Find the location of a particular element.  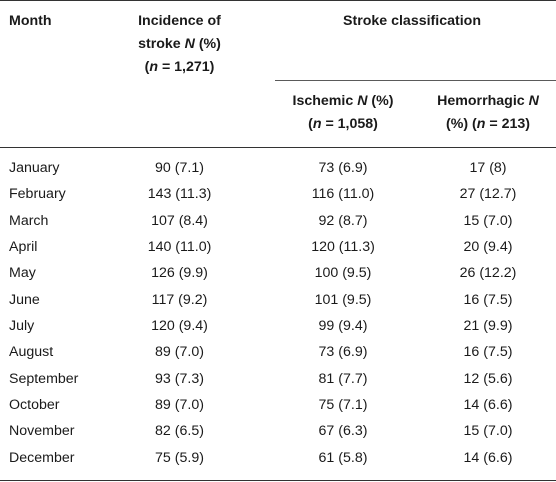

header-ischemic: Ischemic N (%) (n = 1,058) is located at coordinates (343, 113).